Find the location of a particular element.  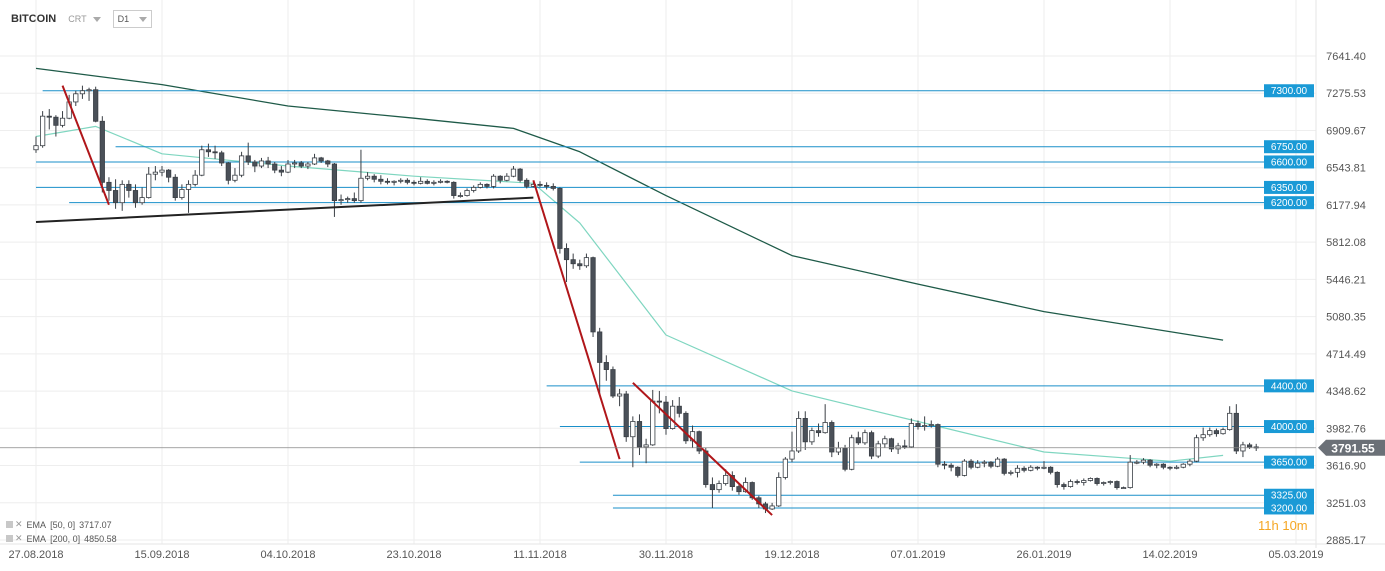

y-tick-label: 6543.81 is located at coordinates (1346, 169).